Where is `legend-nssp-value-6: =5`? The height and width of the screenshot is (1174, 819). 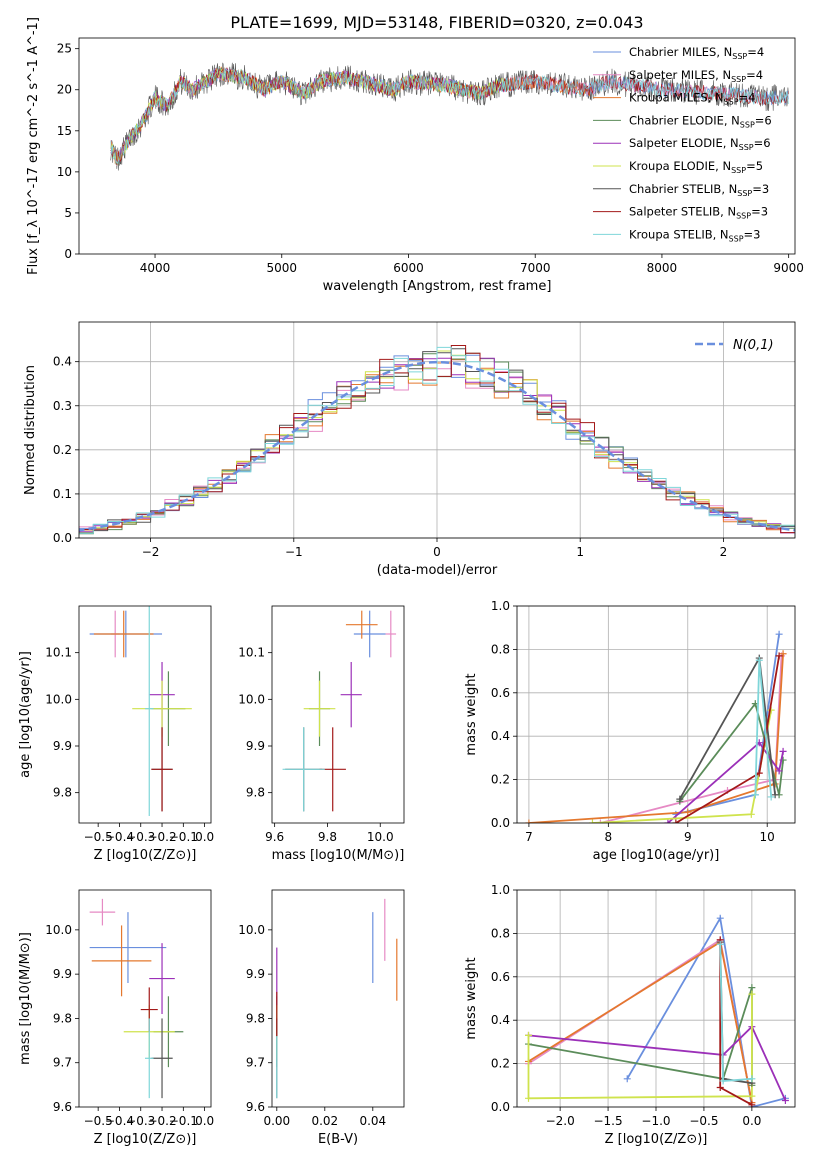
legend-nssp-value-6: =5 is located at coordinates (754, 166).